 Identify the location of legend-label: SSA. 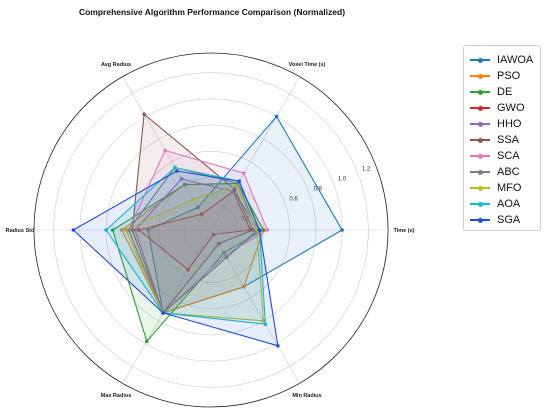
(508, 140).